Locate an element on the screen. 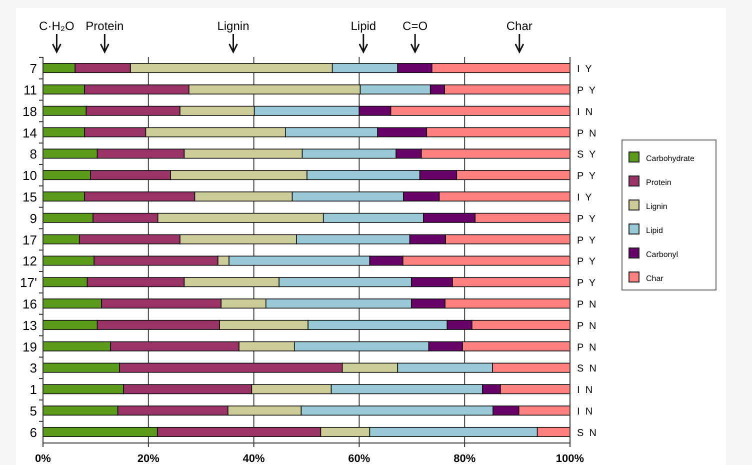  x-tick-label: 100% is located at coordinates (570, 459).